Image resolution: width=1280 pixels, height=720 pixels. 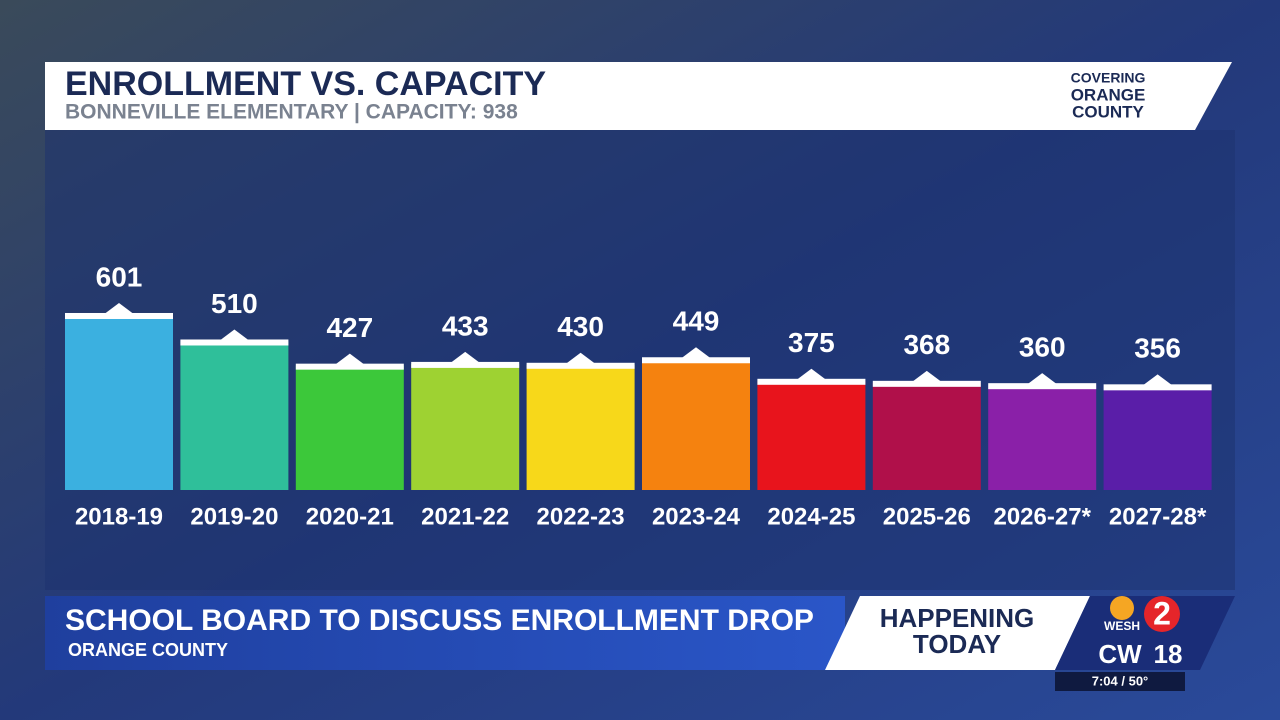 What do you see at coordinates (1120, 654) in the screenshot?
I see `network-logo: CW` at bounding box center [1120, 654].